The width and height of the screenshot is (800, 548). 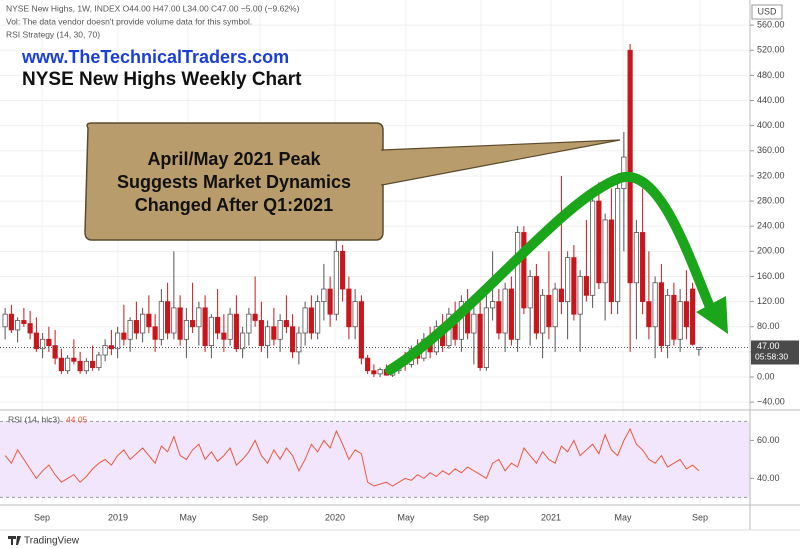 What do you see at coordinates (77, 419) in the screenshot?
I see `rsi-value: 44.05` at bounding box center [77, 419].